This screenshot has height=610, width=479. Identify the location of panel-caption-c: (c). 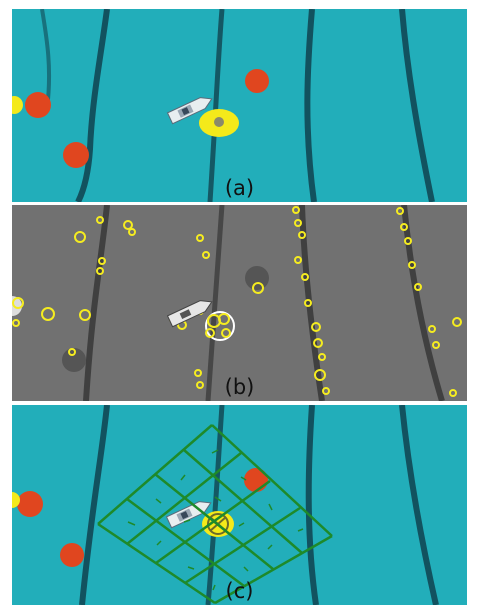
(239, 591).